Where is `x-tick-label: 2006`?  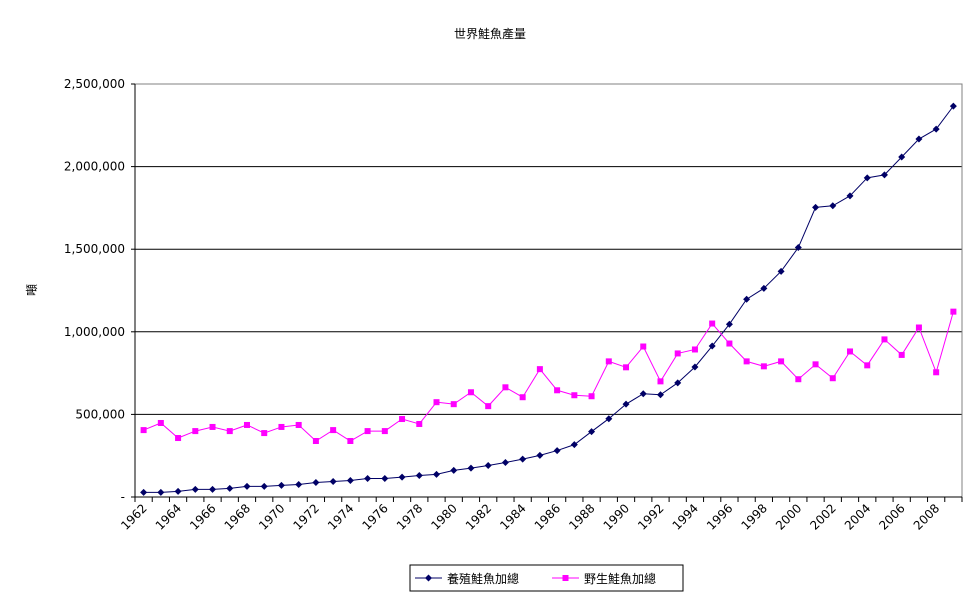
x-tick-label: 2006 is located at coordinates (891, 516).